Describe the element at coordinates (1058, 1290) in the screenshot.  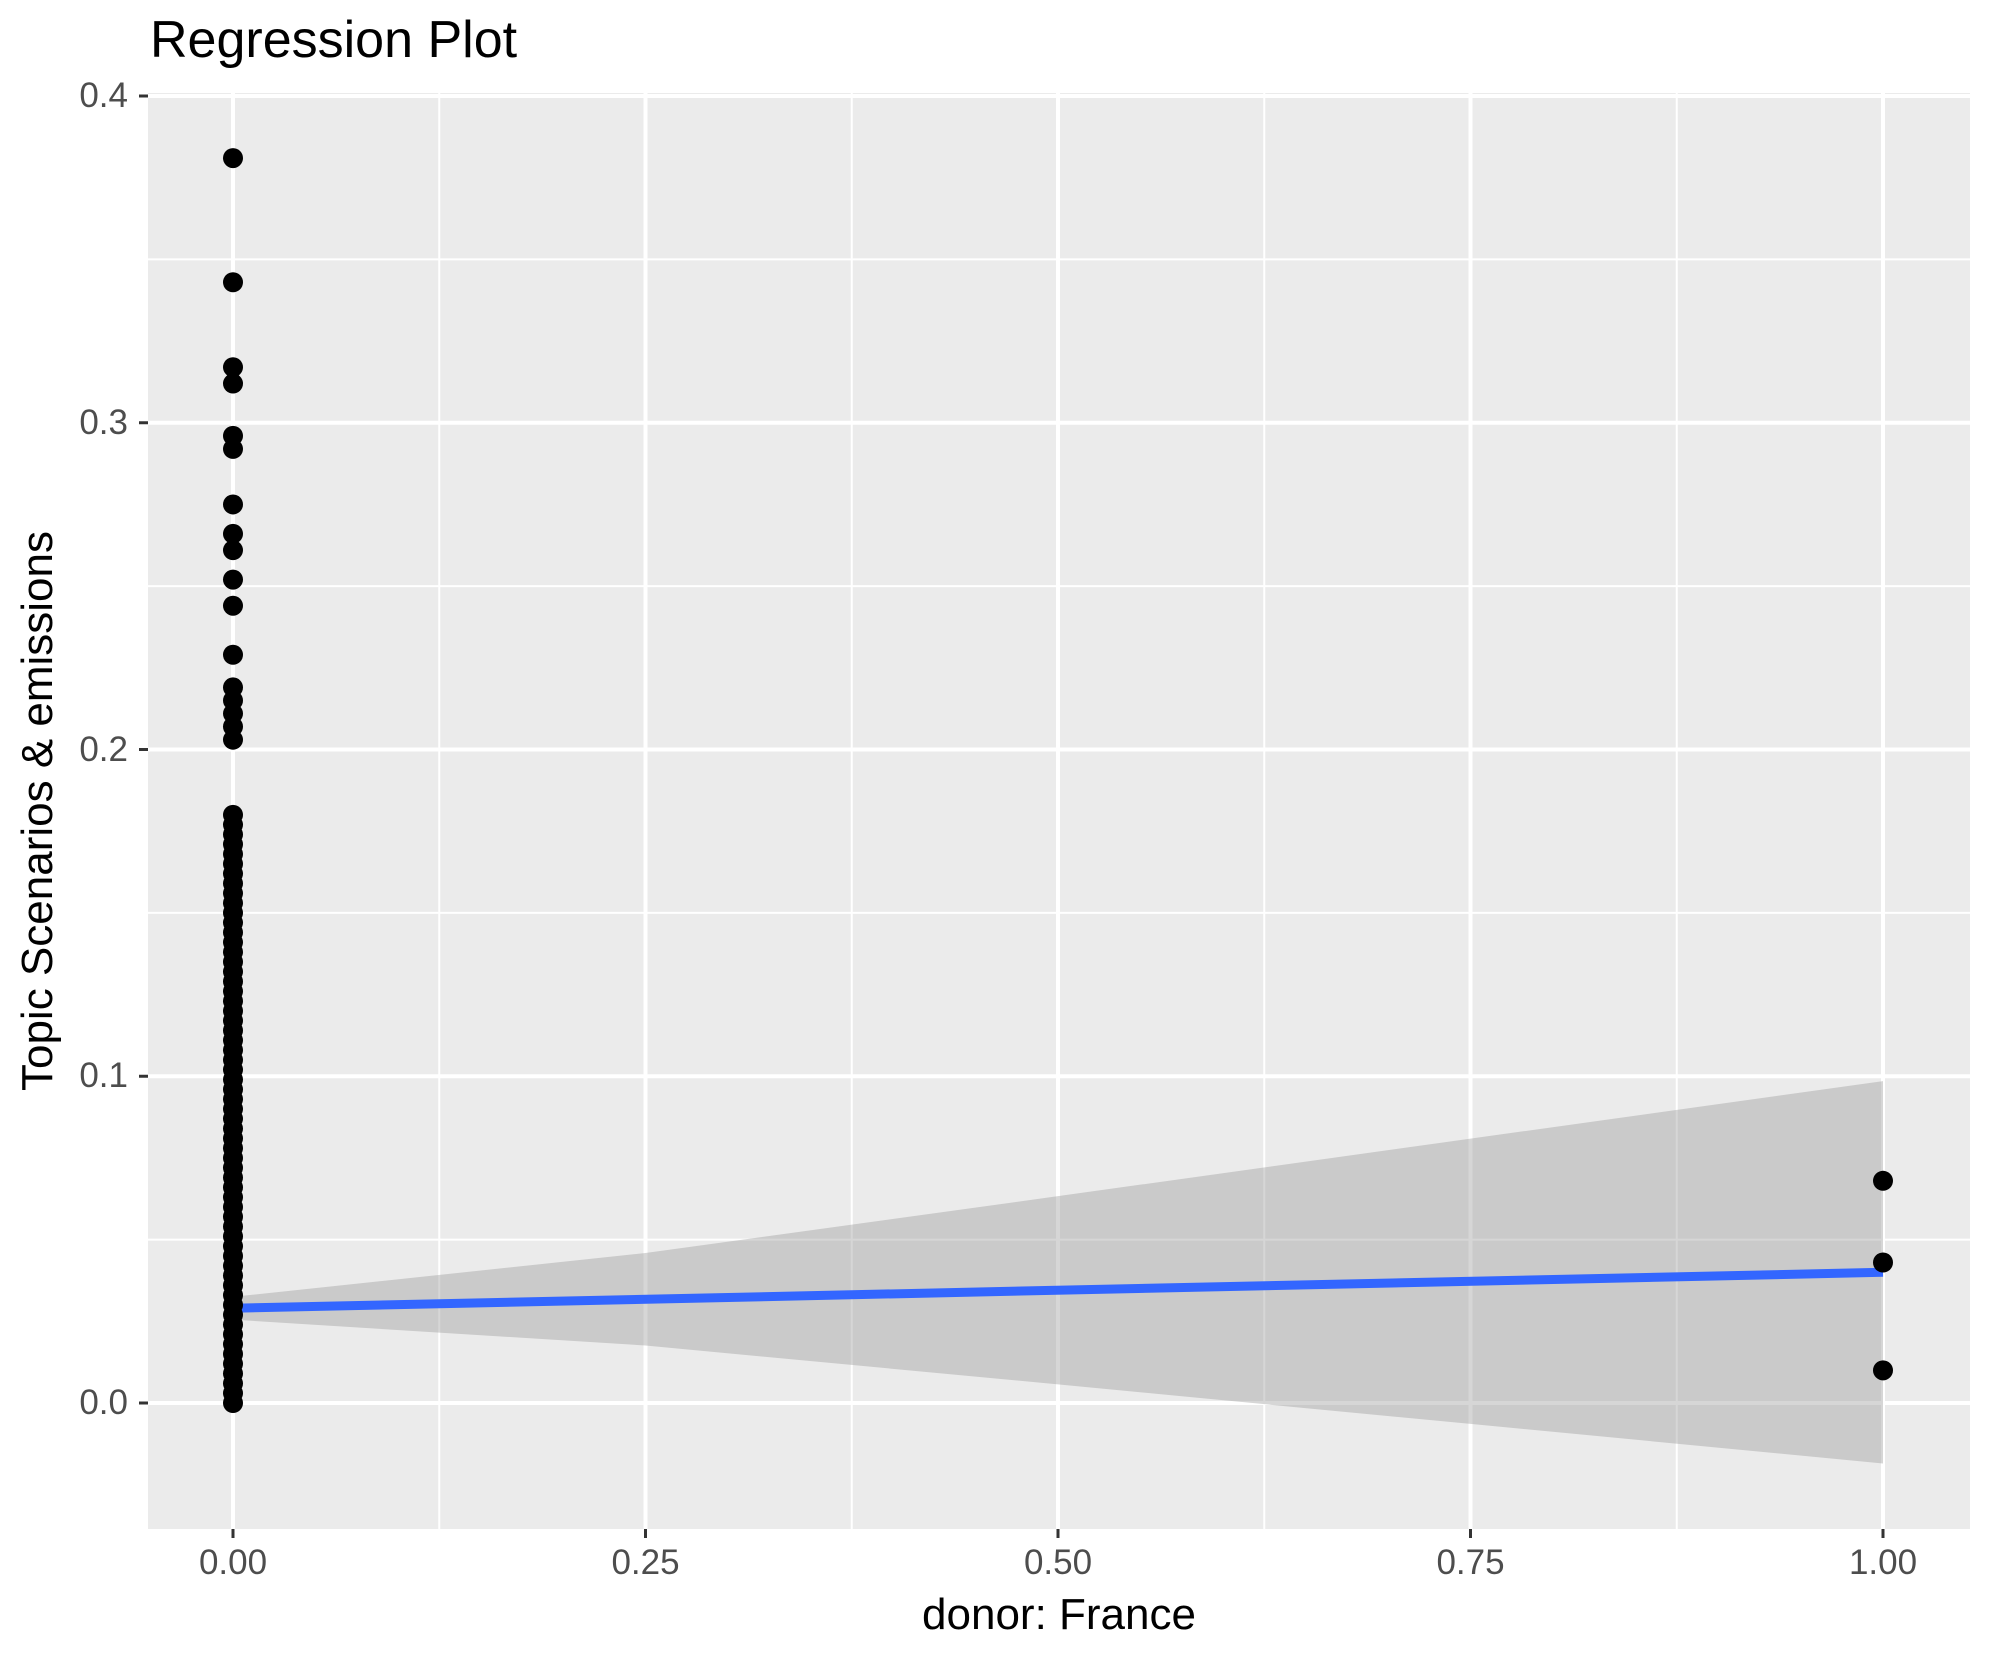
I see `regression-line` at that location.